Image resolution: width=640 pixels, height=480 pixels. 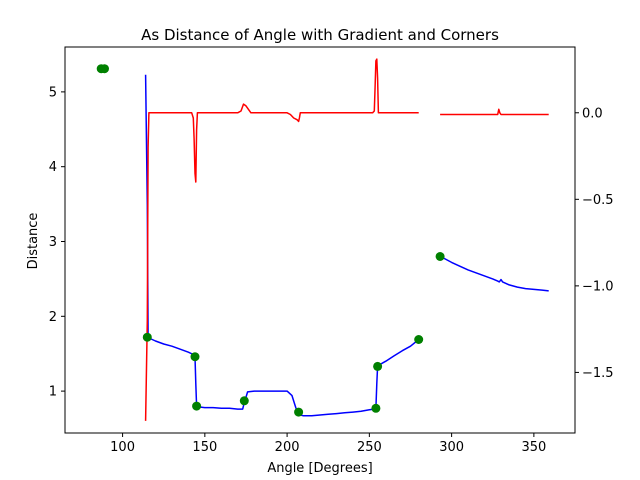 What do you see at coordinates (33, 241) in the screenshot?
I see `y-axis-label: Distance` at bounding box center [33, 241].